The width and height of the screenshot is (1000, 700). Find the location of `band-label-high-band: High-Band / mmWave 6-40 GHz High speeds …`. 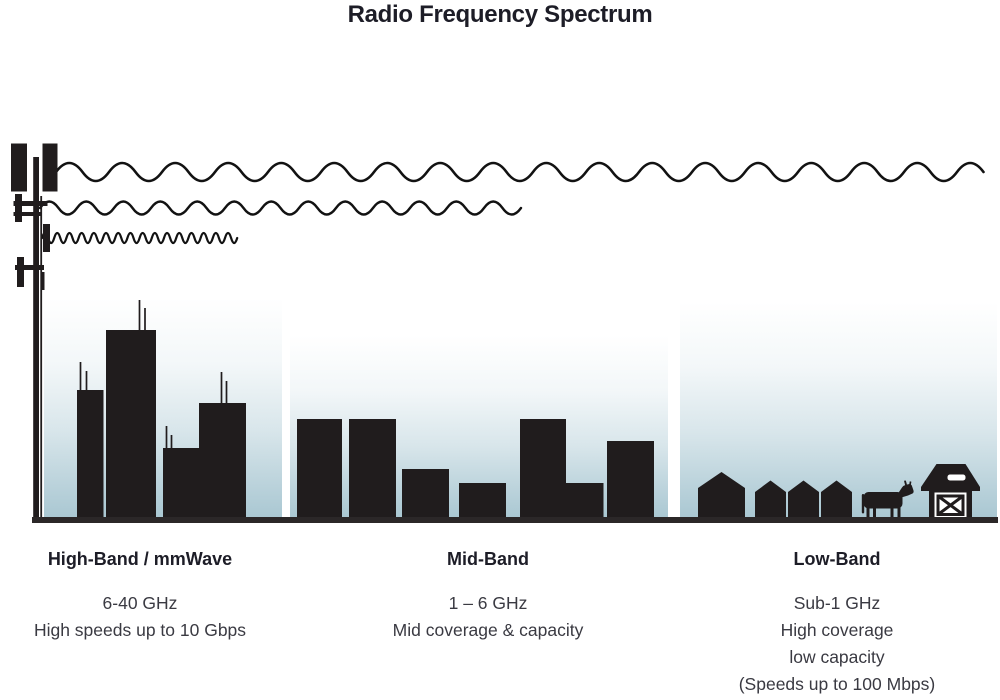

band-label-high-band: High-Band / mmWave 6-40 GHz High speeds … is located at coordinates (140, 596).